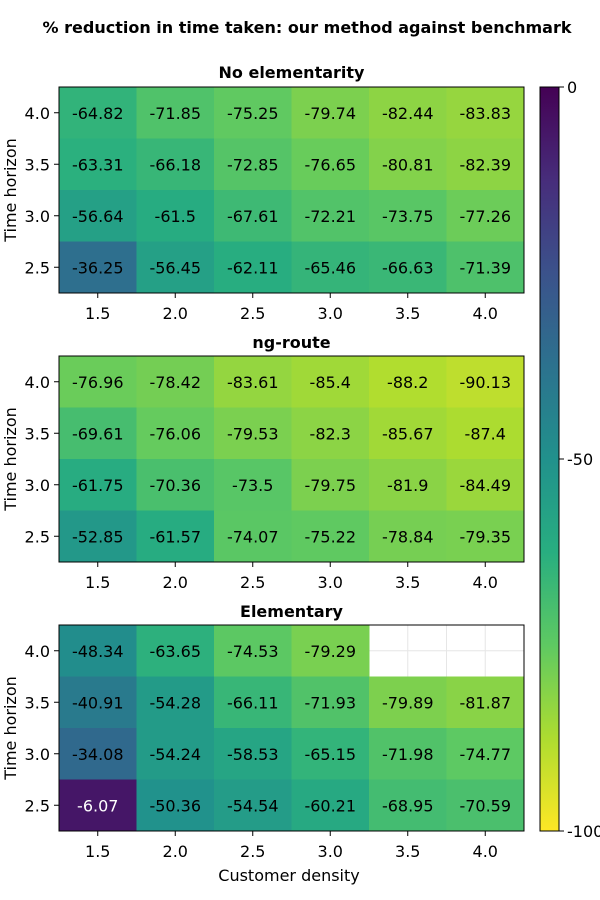 This screenshot has width=600, height=900. I want to click on cell-value-label: -75.22, so click(330, 536).